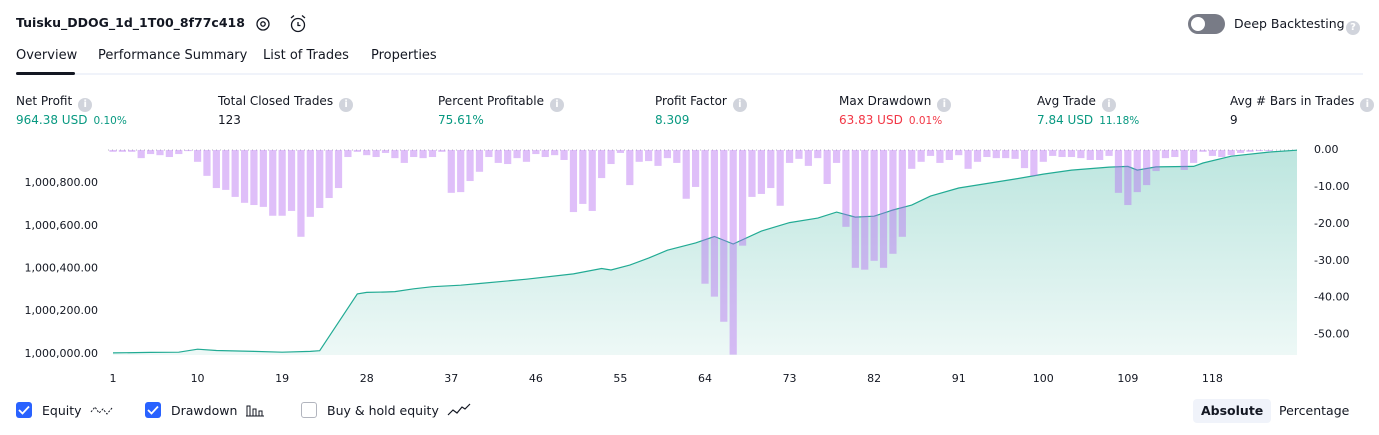 This screenshot has width=1379, height=435. I want to click on metric-change: 0.10%, so click(110, 121).